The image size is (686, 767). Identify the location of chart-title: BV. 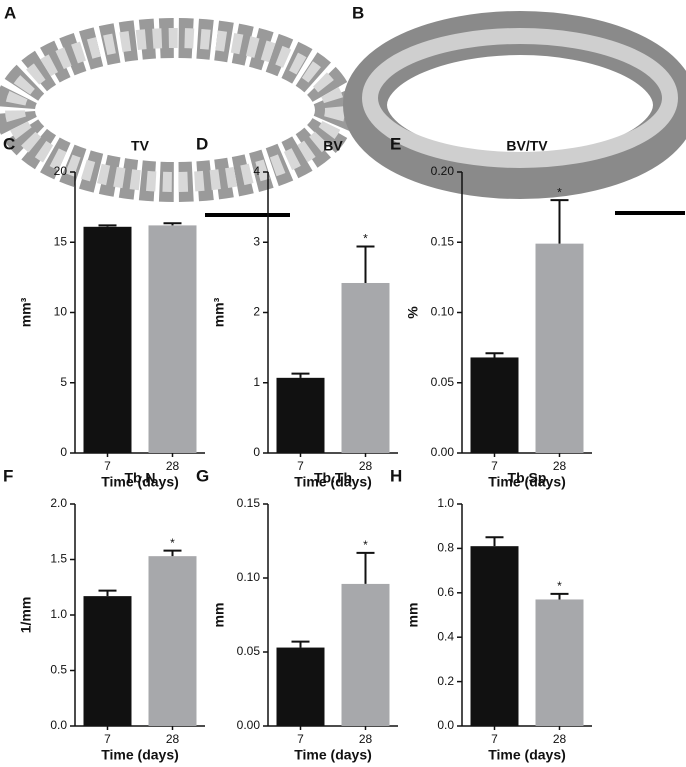
(333, 146).